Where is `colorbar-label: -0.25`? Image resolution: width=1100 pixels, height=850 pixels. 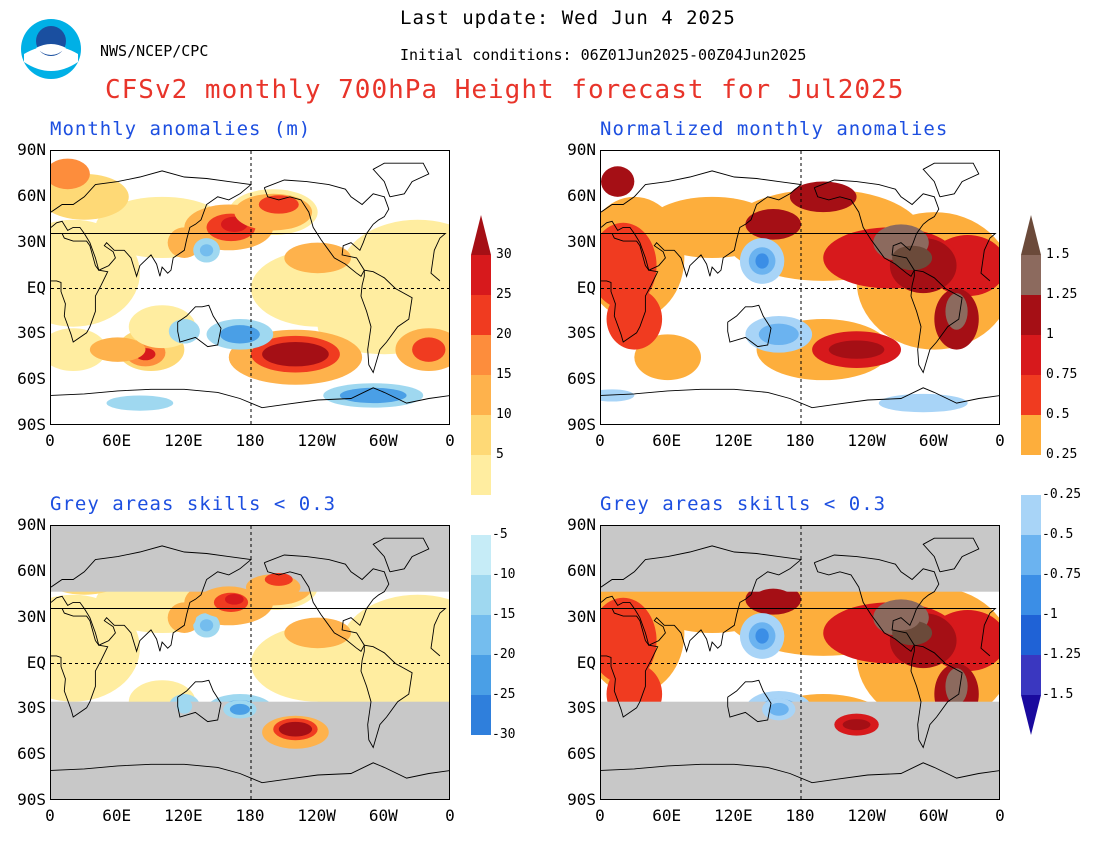 colorbar-label: -0.25 is located at coordinates (1062, 494).